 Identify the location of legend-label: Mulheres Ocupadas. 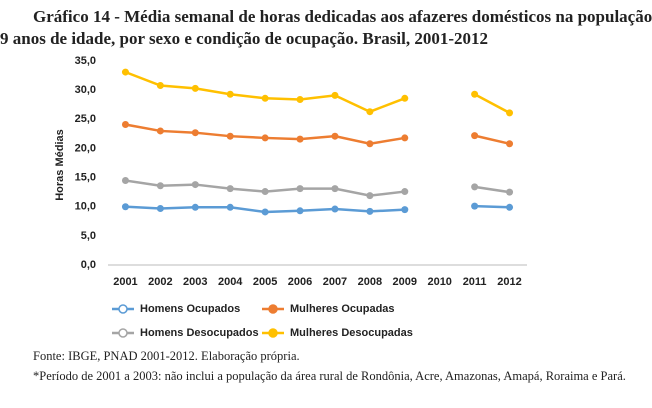
(342, 309).